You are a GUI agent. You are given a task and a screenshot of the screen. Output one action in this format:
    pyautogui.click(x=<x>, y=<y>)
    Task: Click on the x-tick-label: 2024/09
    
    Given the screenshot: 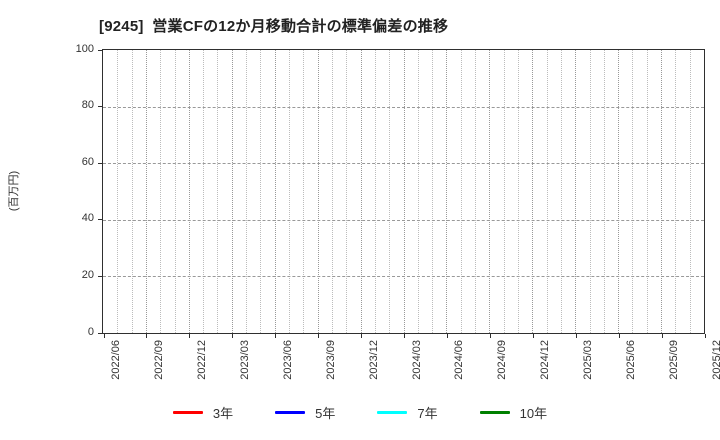 What is the action you would take?
    pyautogui.click(x=502, y=360)
    